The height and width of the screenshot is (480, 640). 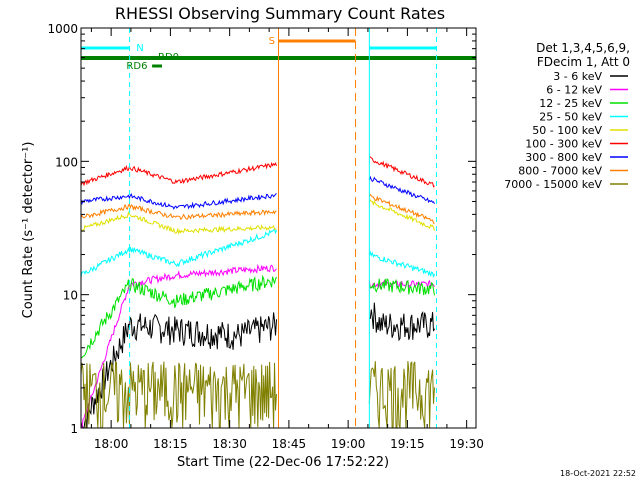 What do you see at coordinates (168, 57) in the screenshot?
I see `annotation-rd0: RD0` at bounding box center [168, 57].